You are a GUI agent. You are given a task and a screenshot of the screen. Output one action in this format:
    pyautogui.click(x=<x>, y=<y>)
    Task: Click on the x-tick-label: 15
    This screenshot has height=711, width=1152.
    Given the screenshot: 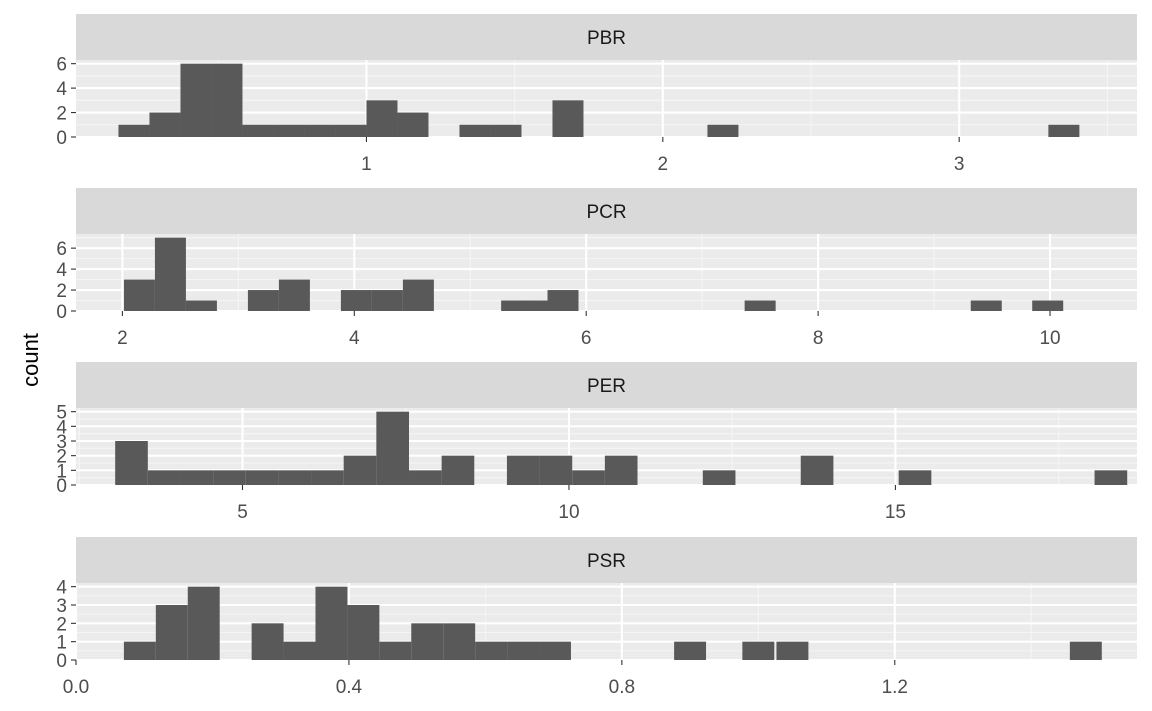 What is the action you would take?
    pyautogui.click(x=895, y=512)
    